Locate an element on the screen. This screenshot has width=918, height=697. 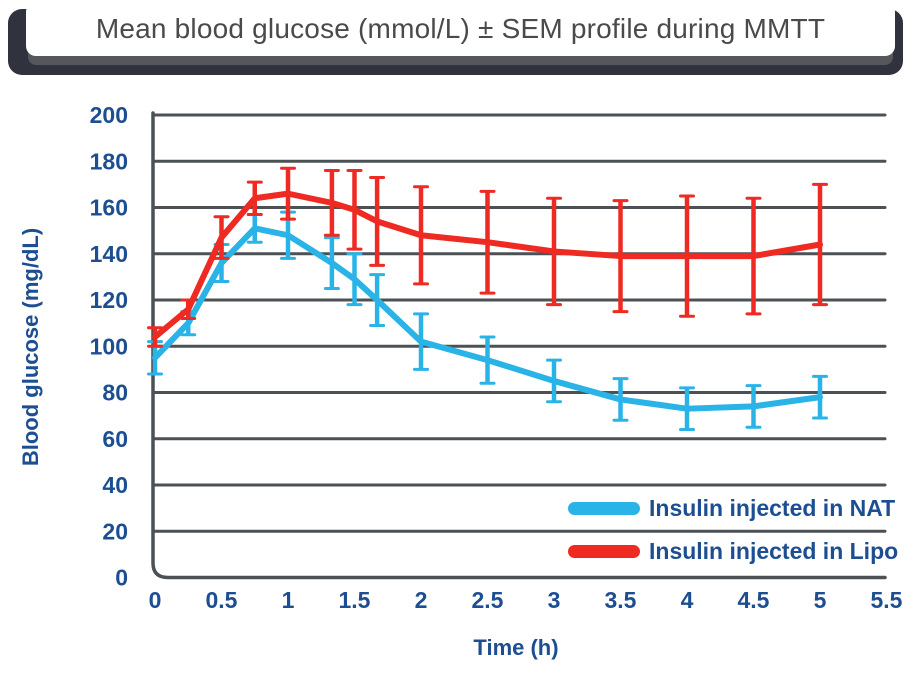
x-tick-label: 1 is located at coordinates (288, 600).